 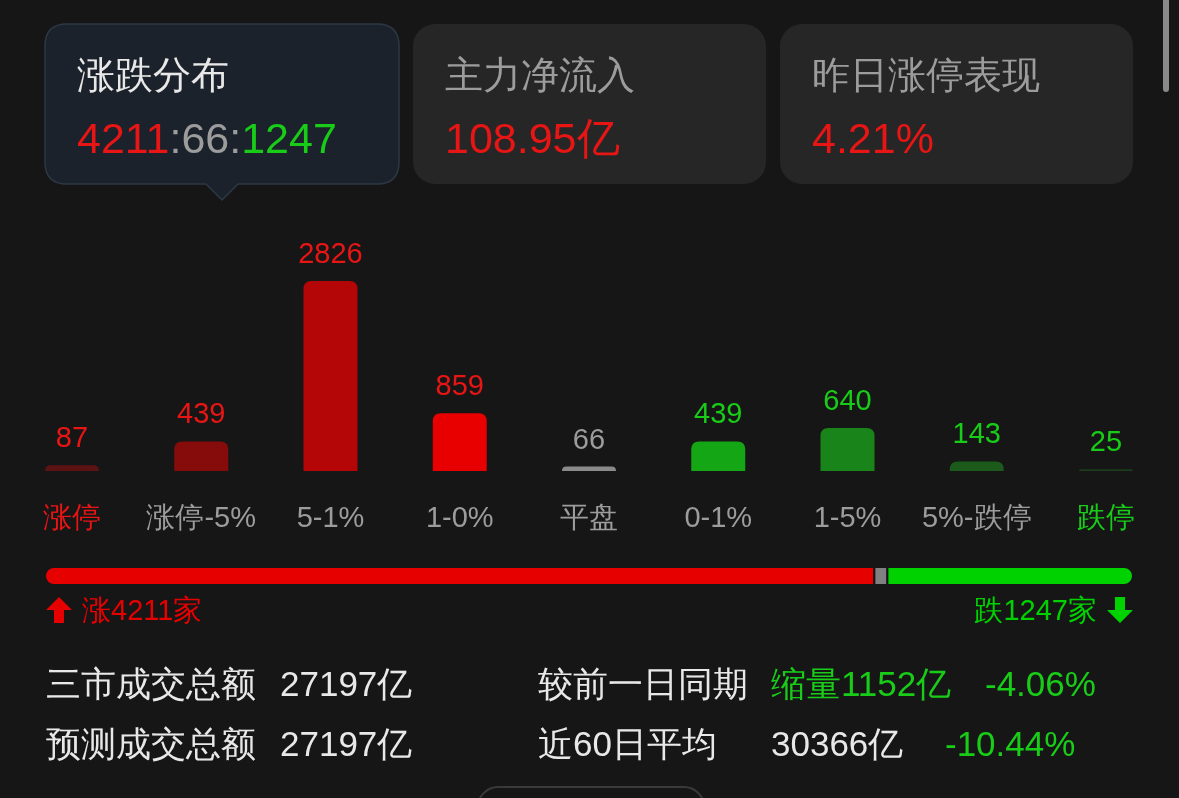 What do you see at coordinates (201, 517) in the screenshot?
I see `x-tick-label: 涨停-5%` at bounding box center [201, 517].